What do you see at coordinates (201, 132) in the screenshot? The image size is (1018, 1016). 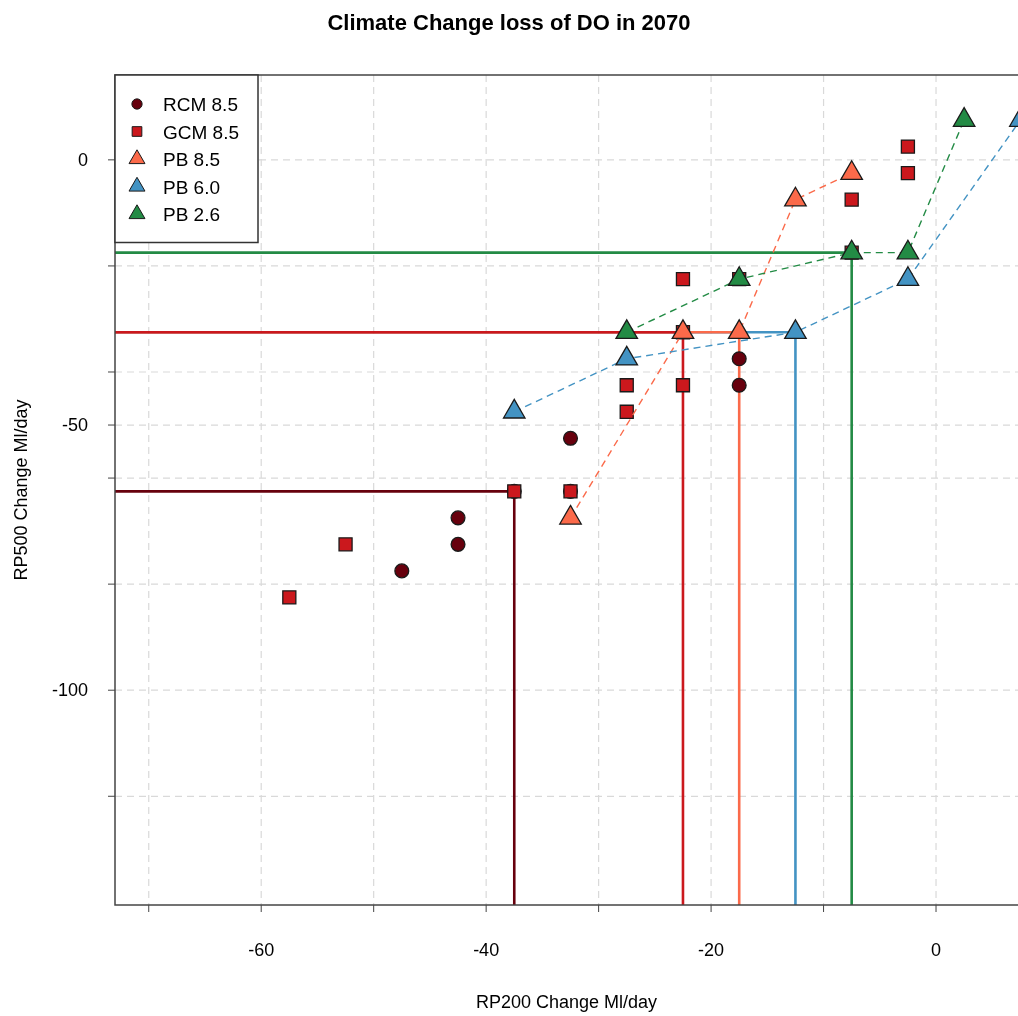 I see `legend-label: GCM 8.5` at bounding box center [201, 132].